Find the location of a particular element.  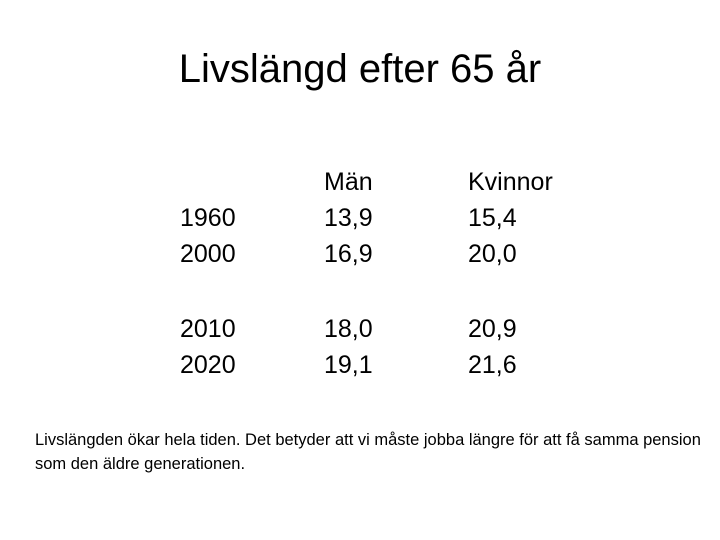

table-cell: 18,0 is located at coordinates (348, 329).